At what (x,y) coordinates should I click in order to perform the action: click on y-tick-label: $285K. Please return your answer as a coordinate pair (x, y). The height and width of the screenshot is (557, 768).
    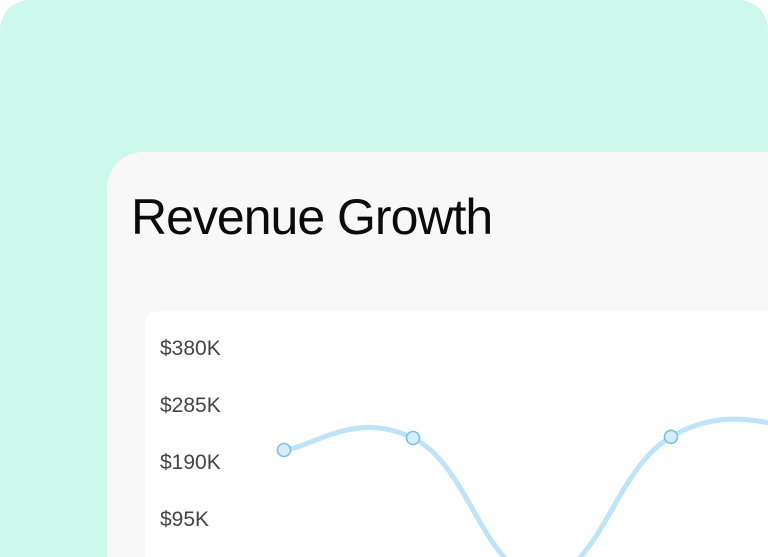
    Looking at the image, I should click on (190, 405).